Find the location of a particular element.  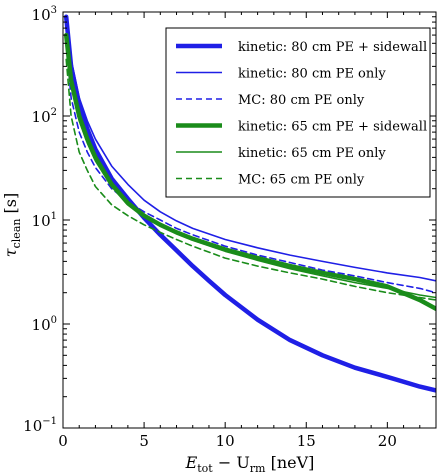

y-tick-label: 10² is located at coordinates (44, 116).